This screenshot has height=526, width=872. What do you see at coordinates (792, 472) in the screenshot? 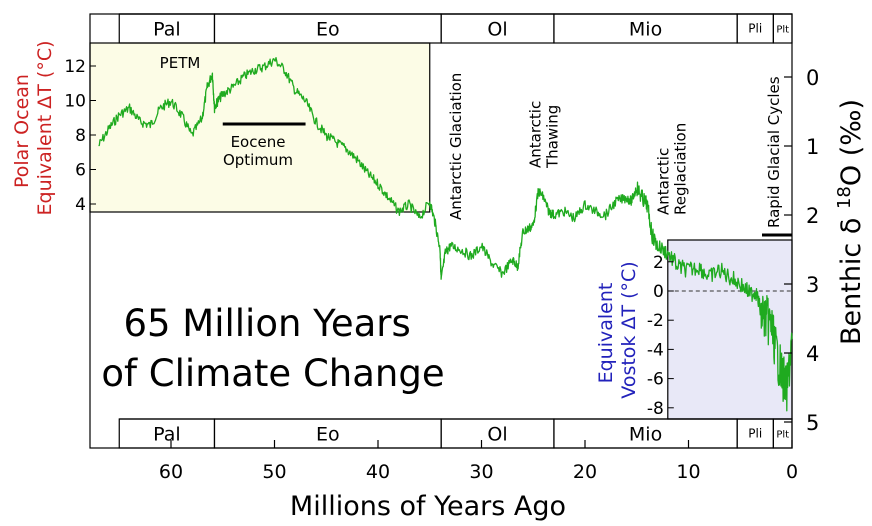
I see `x-tick-label: 0` at bounding box center [792, 472].